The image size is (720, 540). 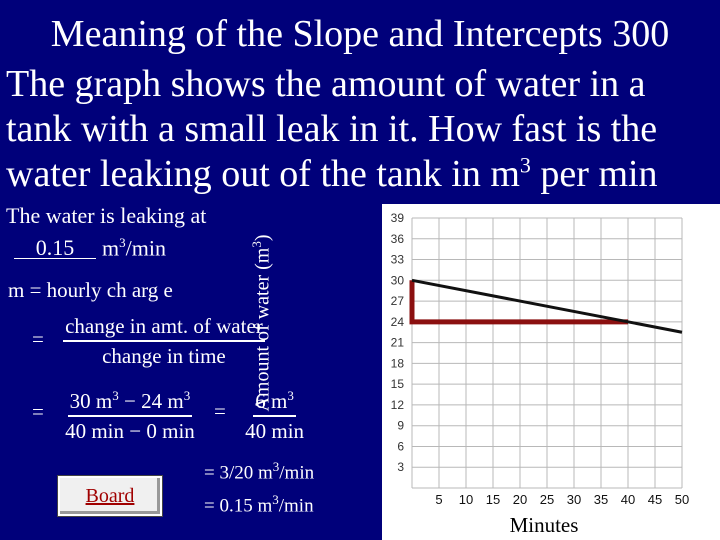 What do you see at coordinates (398, 260) in the screenshot?
I see `y-tick-label: 33` at bounding box center [398, 260].